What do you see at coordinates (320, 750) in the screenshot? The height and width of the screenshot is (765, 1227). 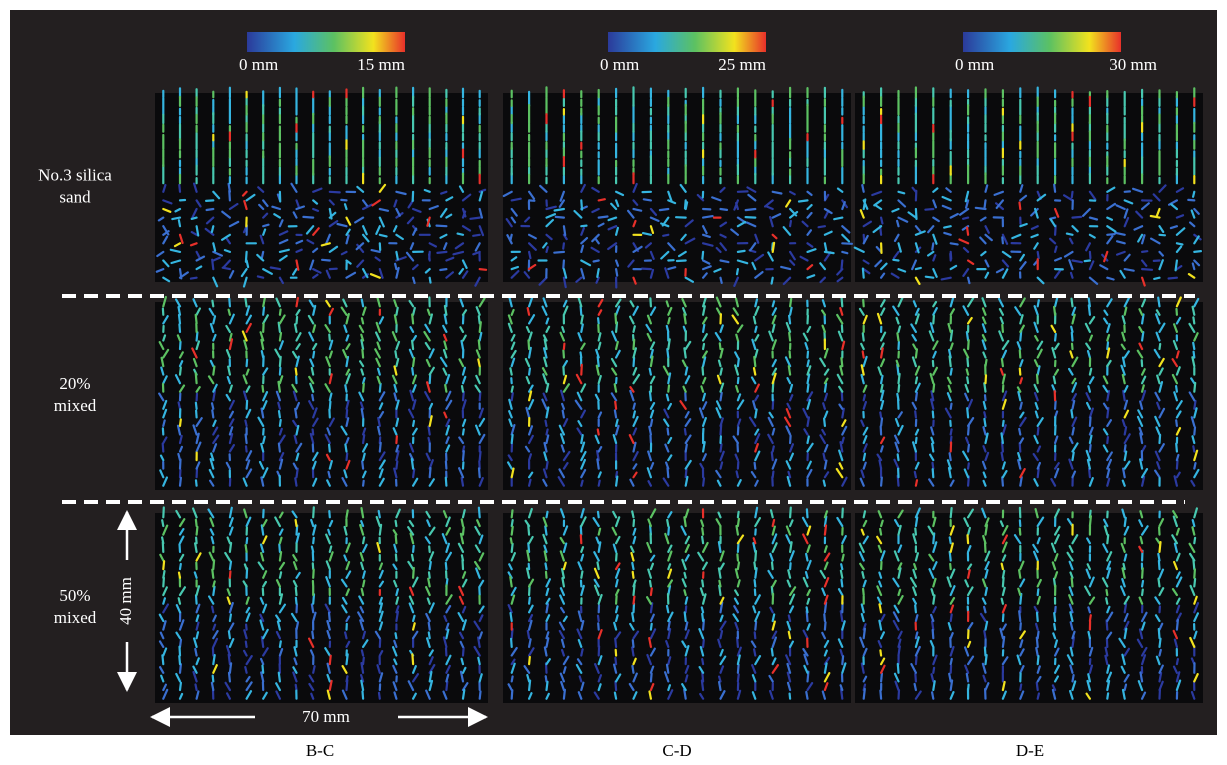 I see `column-label: B-C` at bounding box center [320, 750].